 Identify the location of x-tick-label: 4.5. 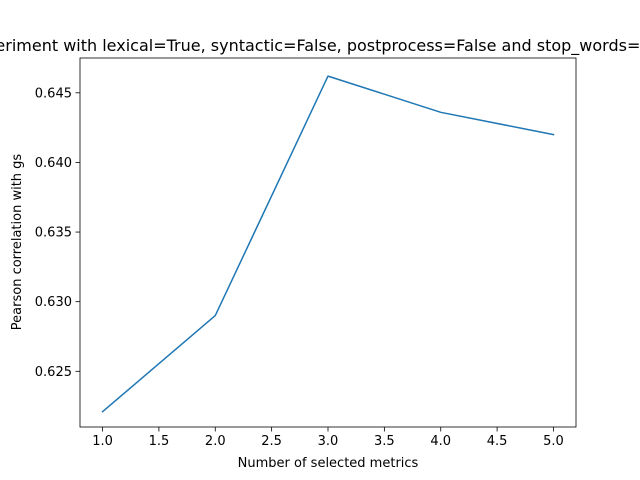
(497, 441).